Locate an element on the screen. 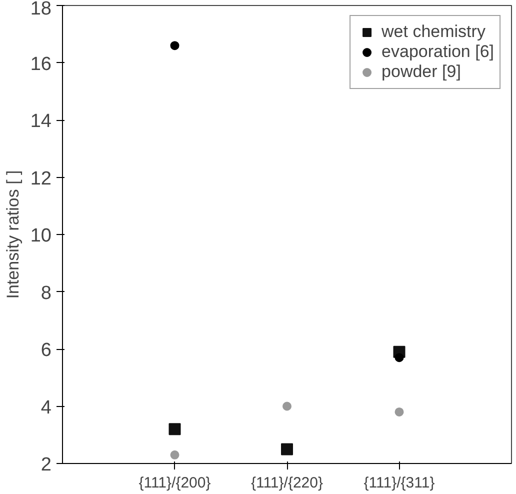 Image resolution: width=516 pixels, height=494 pixels. x-tick-label: {111}/{200} is located at coordinates (174, 483).